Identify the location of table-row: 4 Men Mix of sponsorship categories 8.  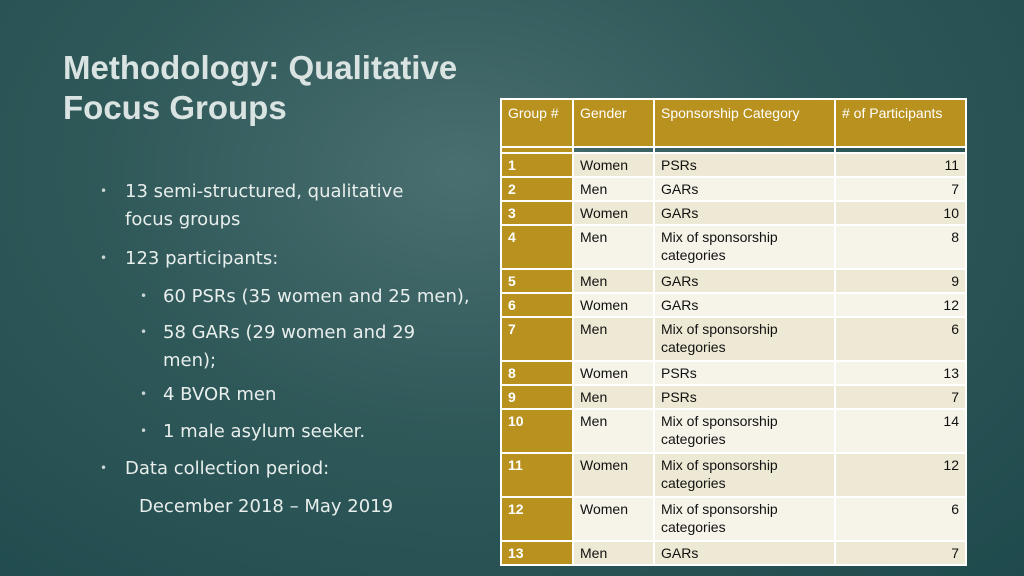
(733, 247).